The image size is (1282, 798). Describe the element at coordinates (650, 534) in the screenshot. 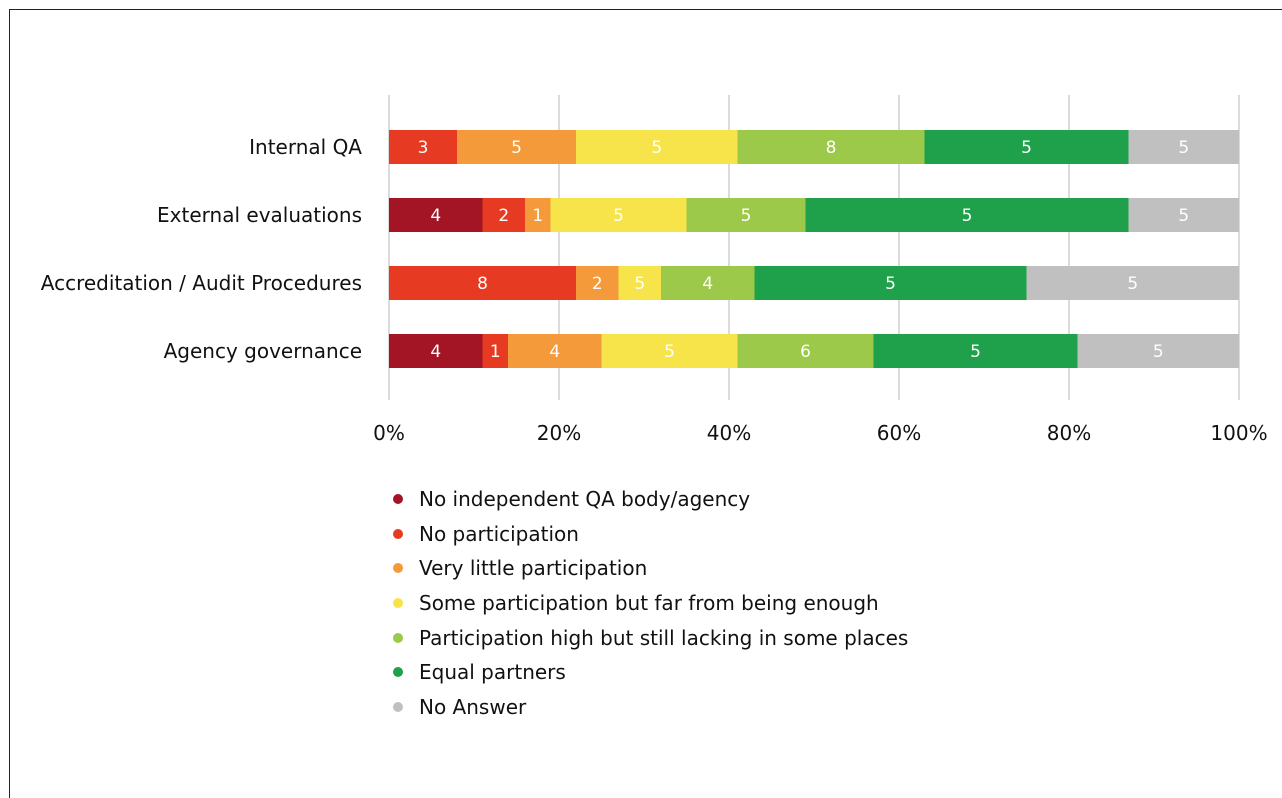

I see `legend-item: No participation` at that location.